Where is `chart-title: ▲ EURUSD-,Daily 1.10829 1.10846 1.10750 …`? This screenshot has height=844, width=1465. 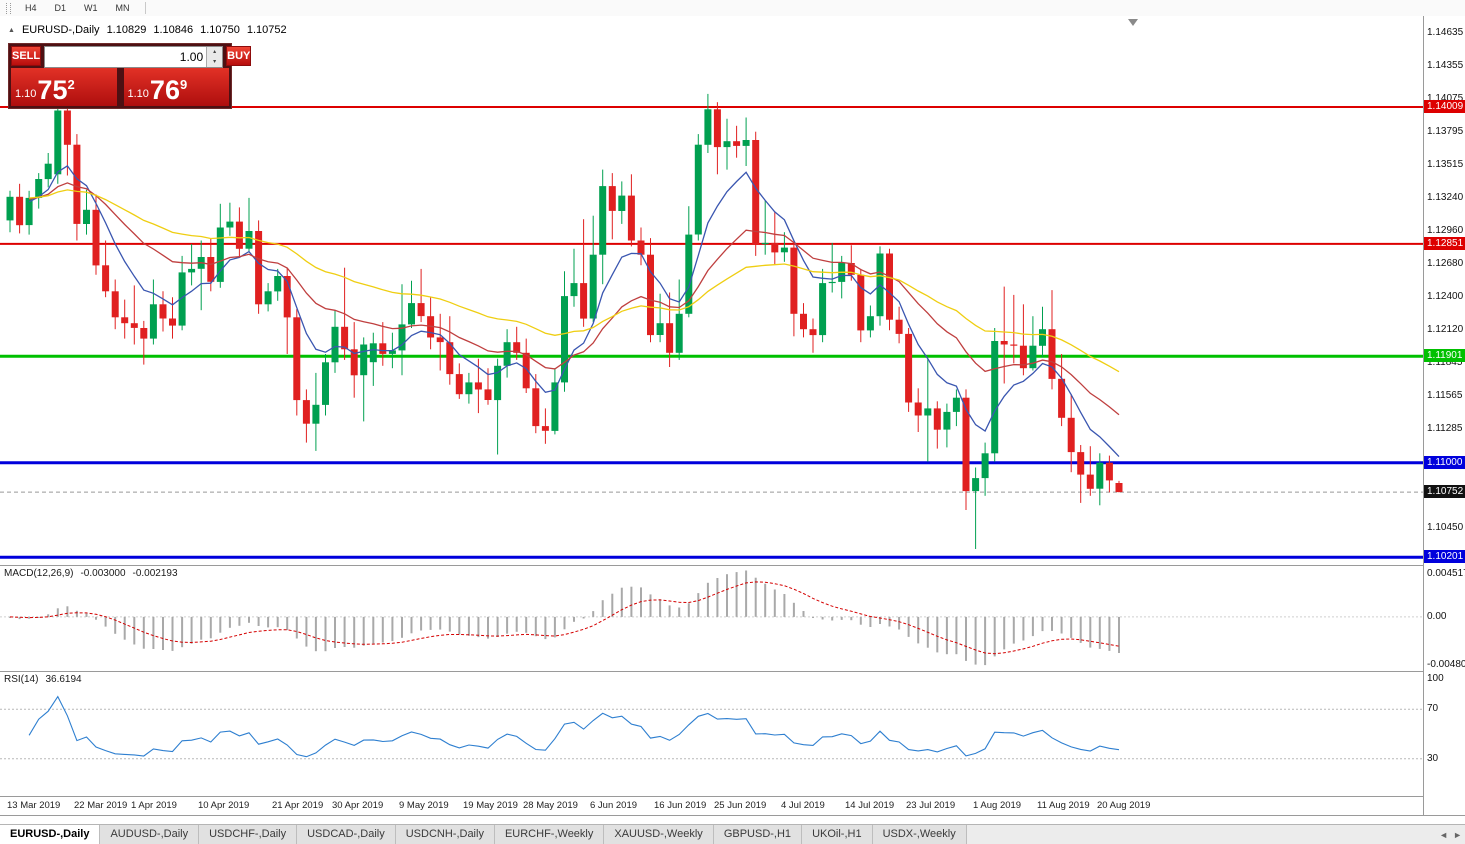 chart-title: ▲ EURUSD-,Daily 1.10829 1.10846 1.10750 … is located at coordinates (147, 30).